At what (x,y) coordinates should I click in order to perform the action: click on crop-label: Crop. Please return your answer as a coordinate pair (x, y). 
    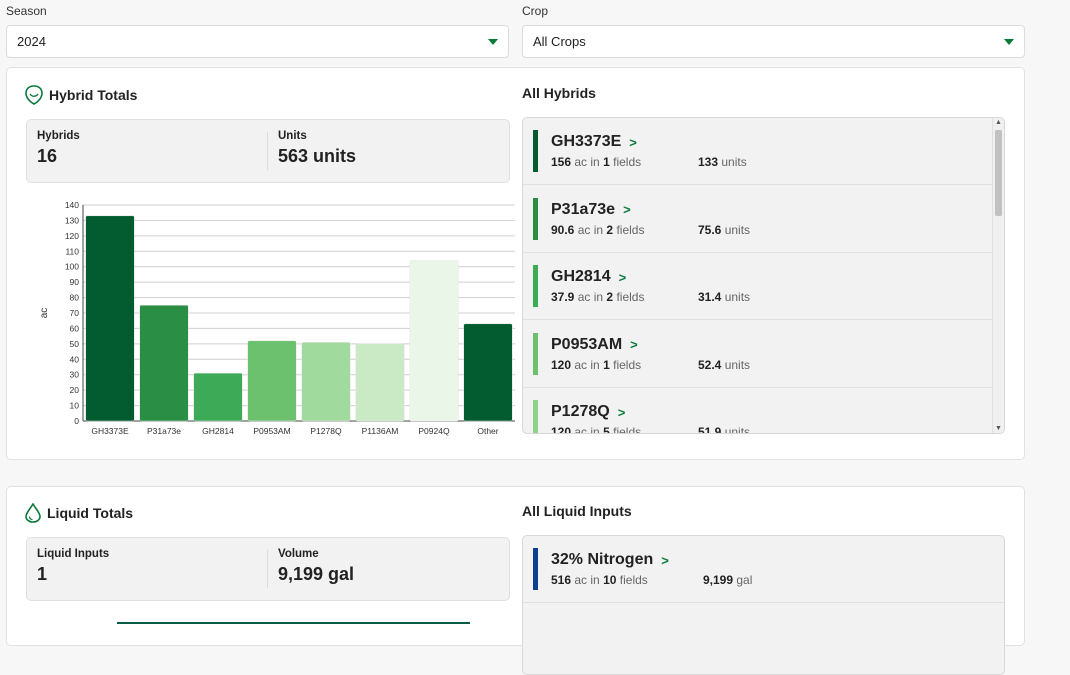
    Looking at the image, I should click on (535, 11).